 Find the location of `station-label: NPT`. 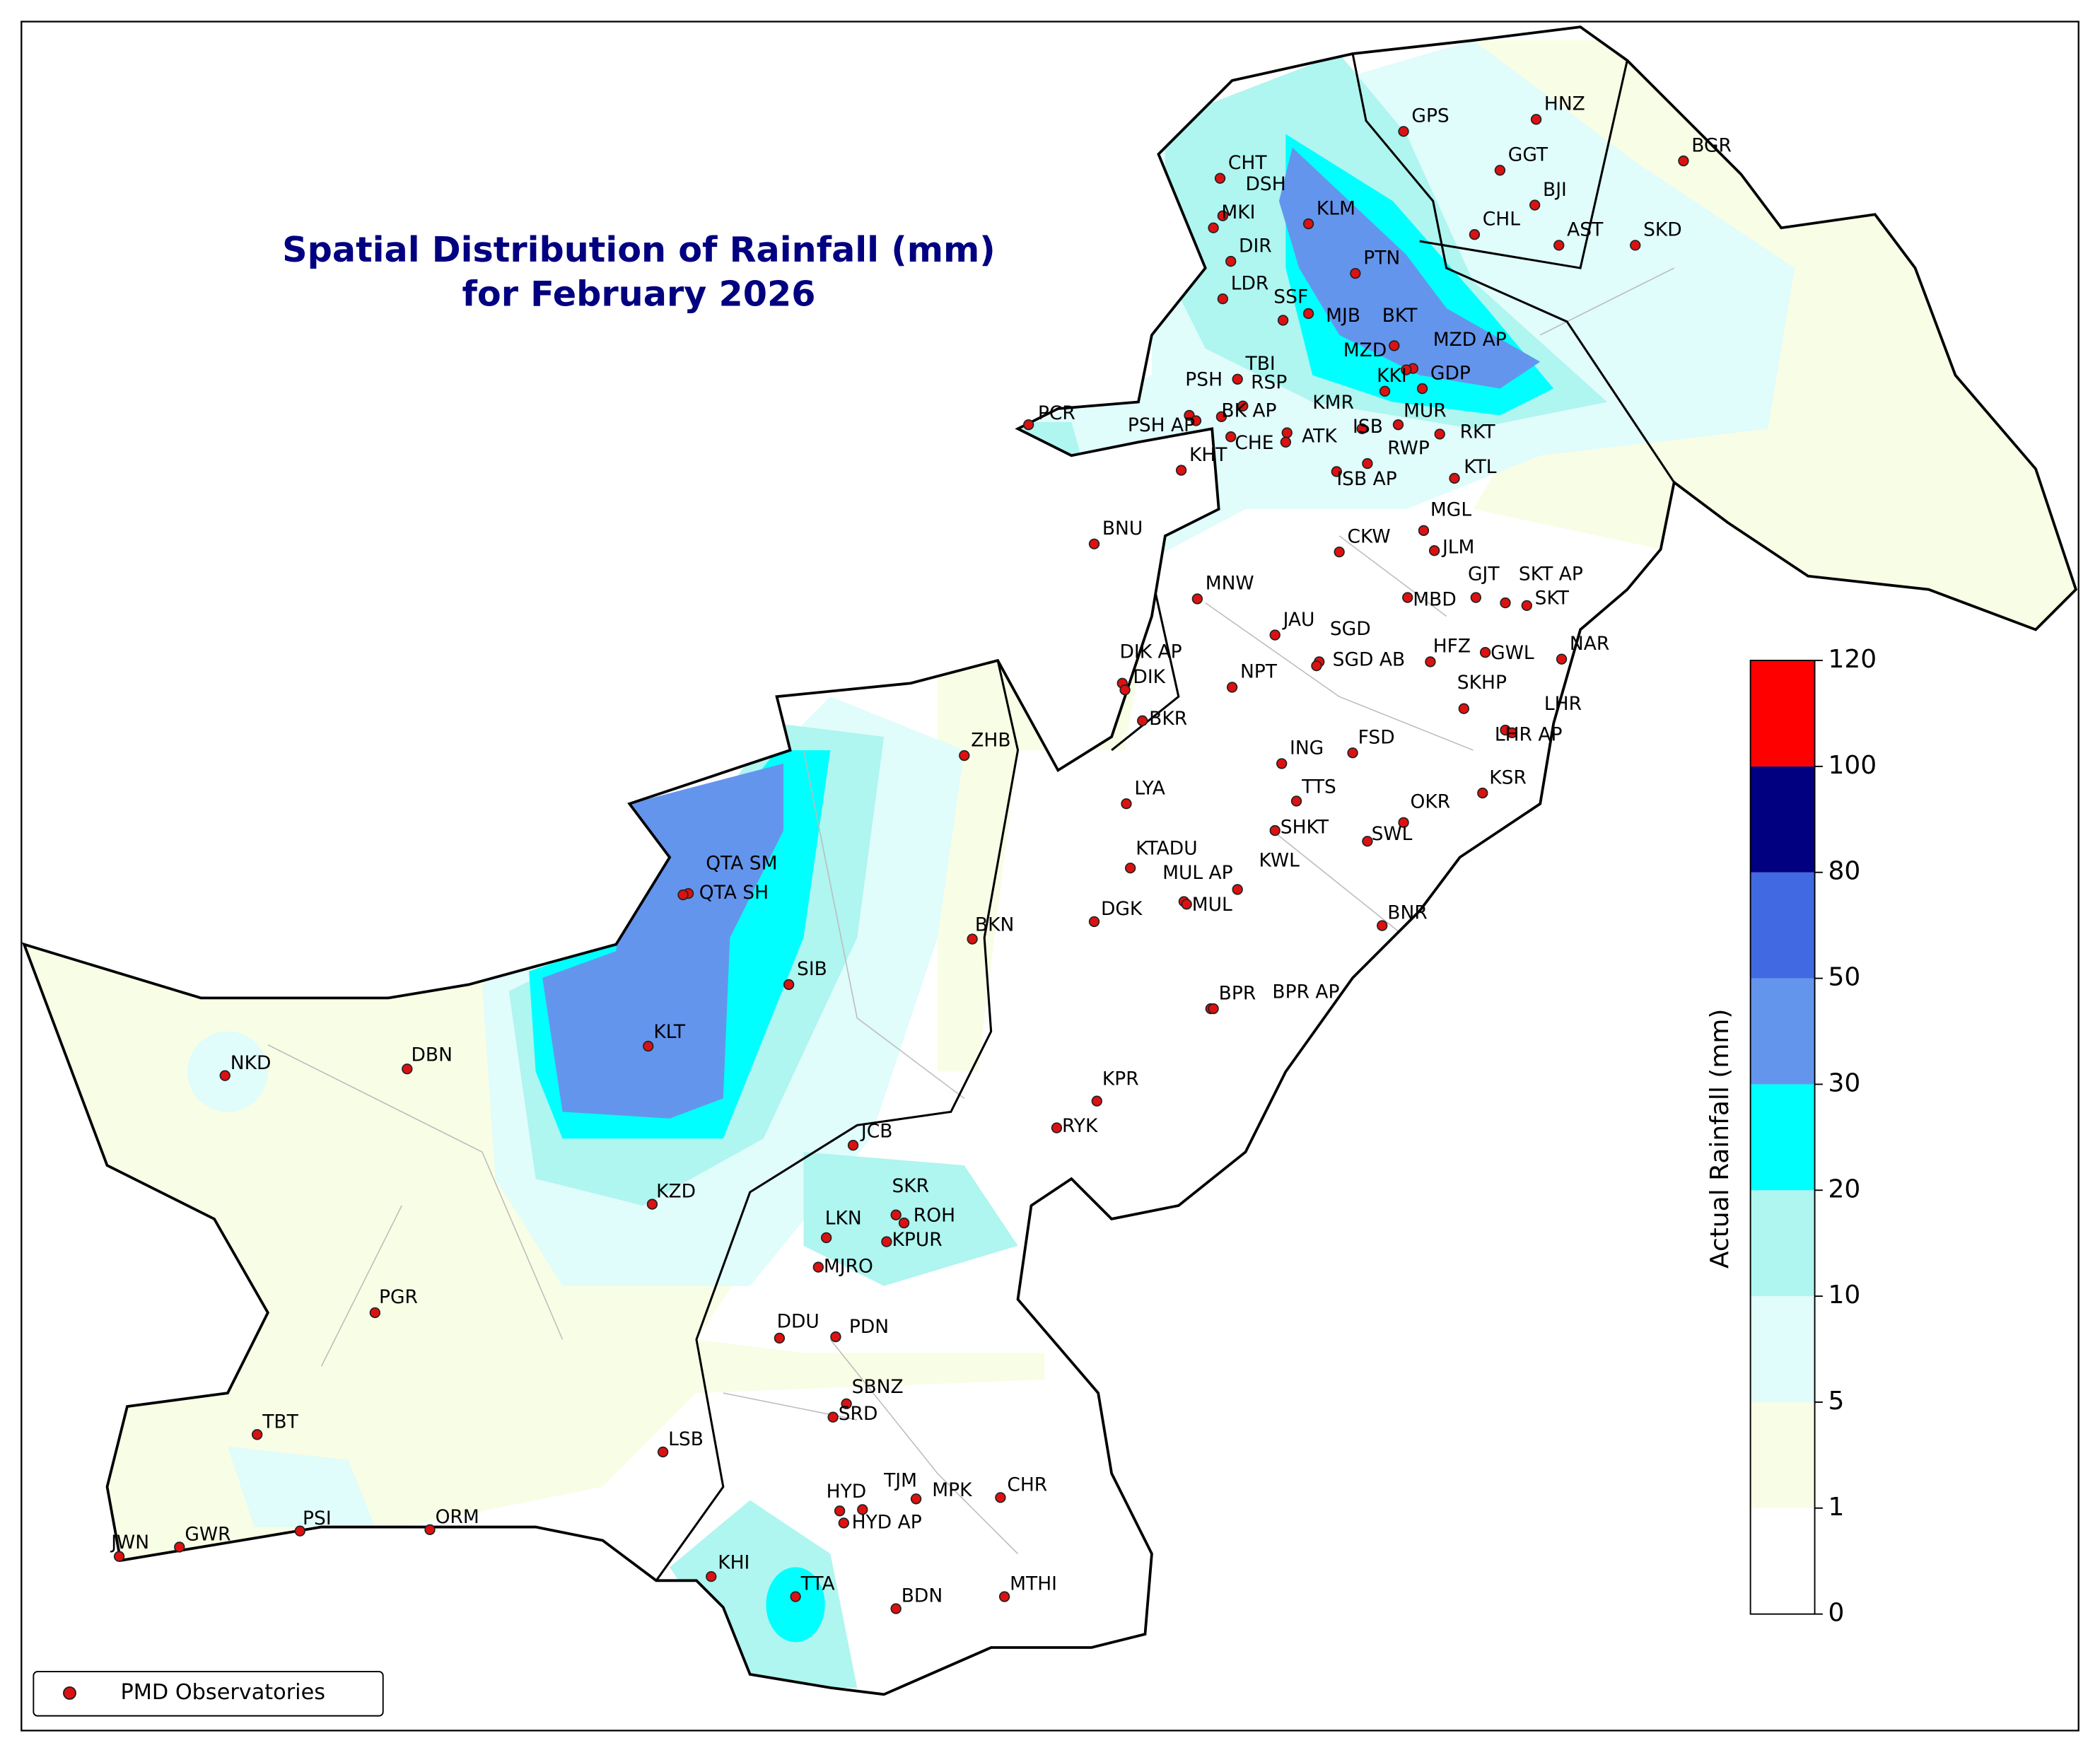

station-label: NPT is located at coordinates (1259, 672).